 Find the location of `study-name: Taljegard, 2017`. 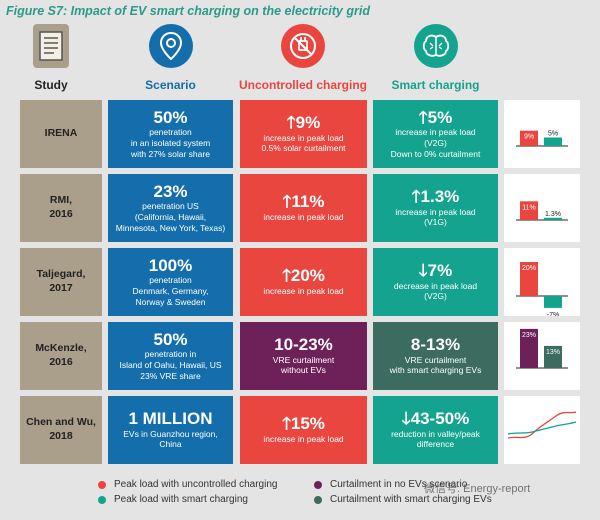

study-name: Taljegard, 2017 is located at coordinates (61, 281).